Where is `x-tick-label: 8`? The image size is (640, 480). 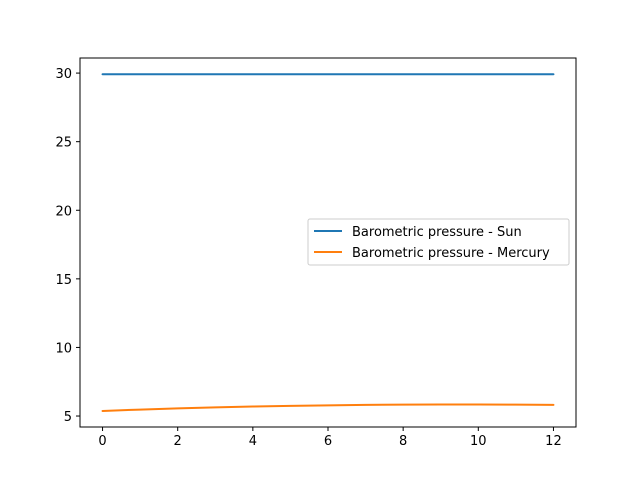 x-tick-label: 8 is located at coordinates (403, 441).